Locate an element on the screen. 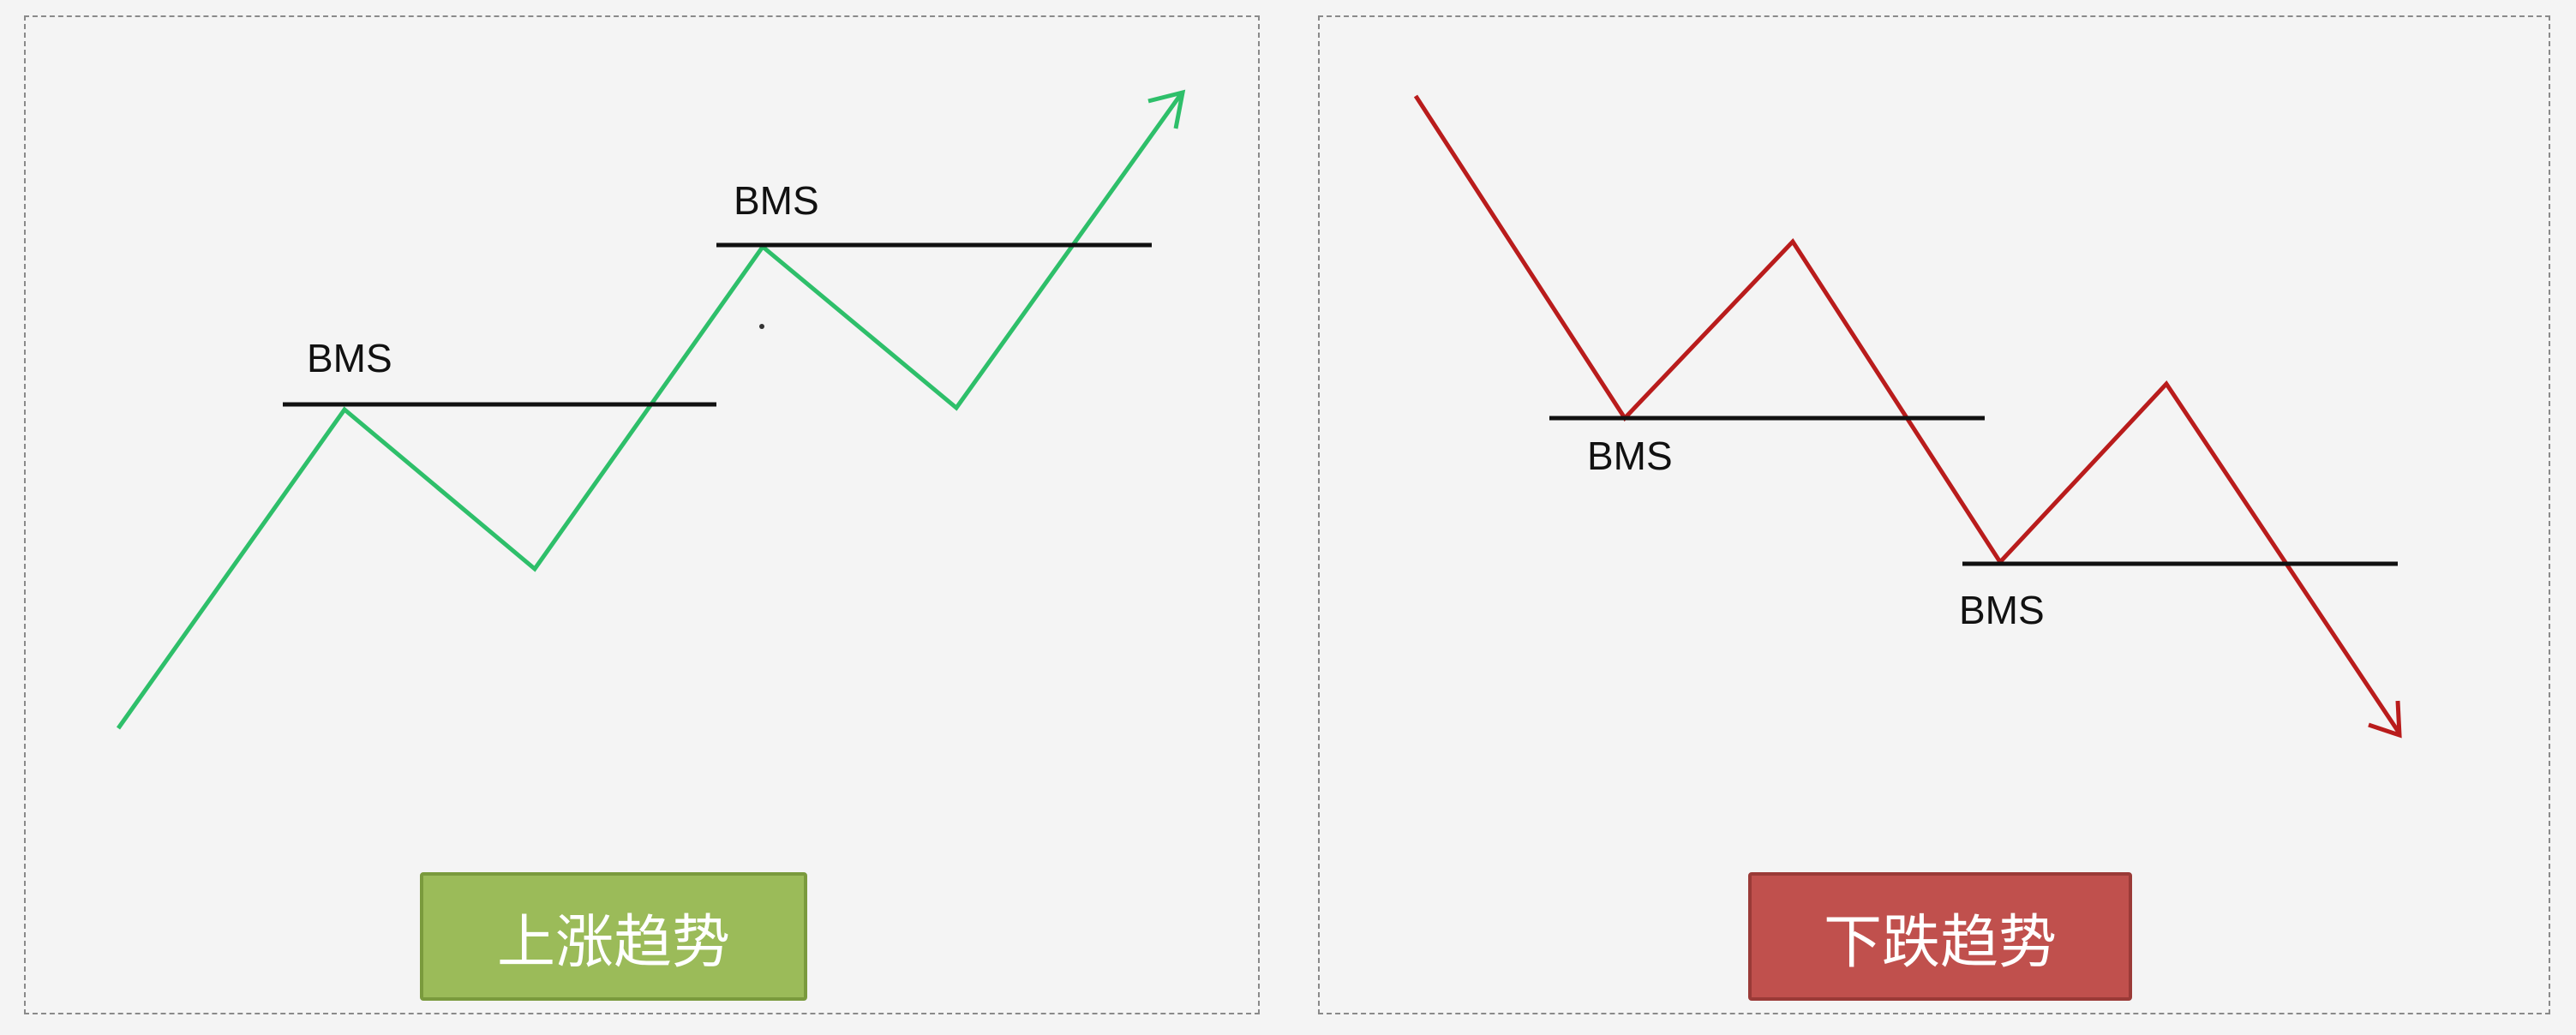  stray-dot is located at coordinates (761, 326).